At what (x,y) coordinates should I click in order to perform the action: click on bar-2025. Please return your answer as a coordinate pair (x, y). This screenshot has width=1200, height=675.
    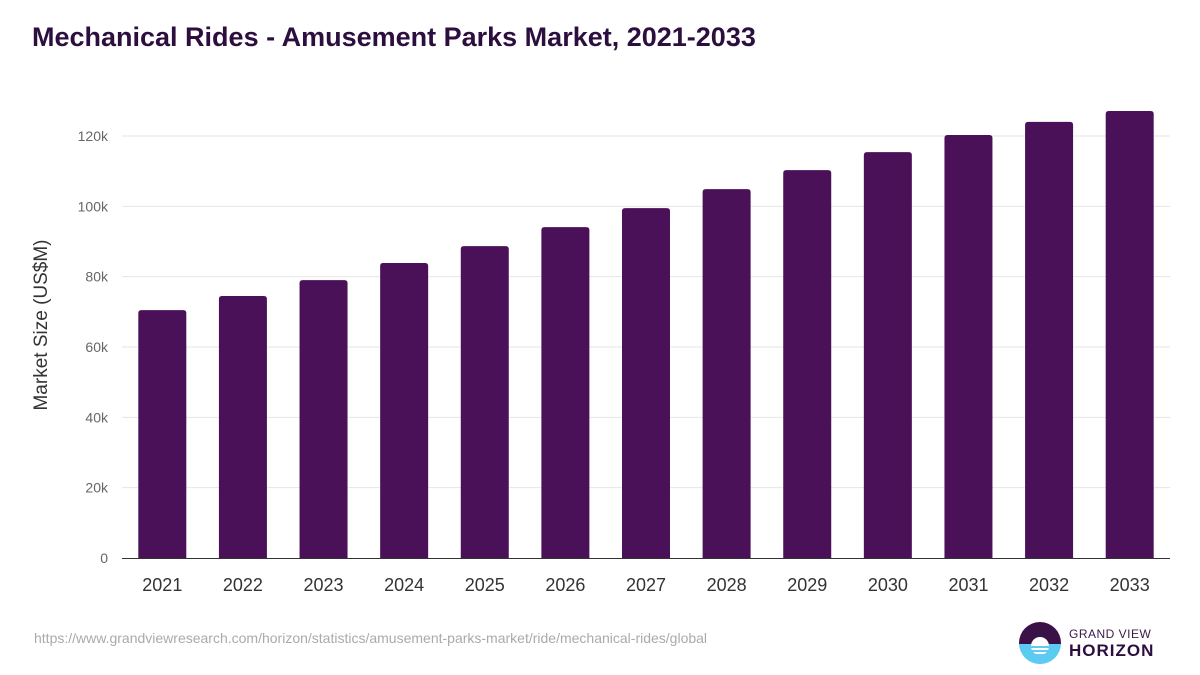
    Looking at the image, I should click on (484, 402).